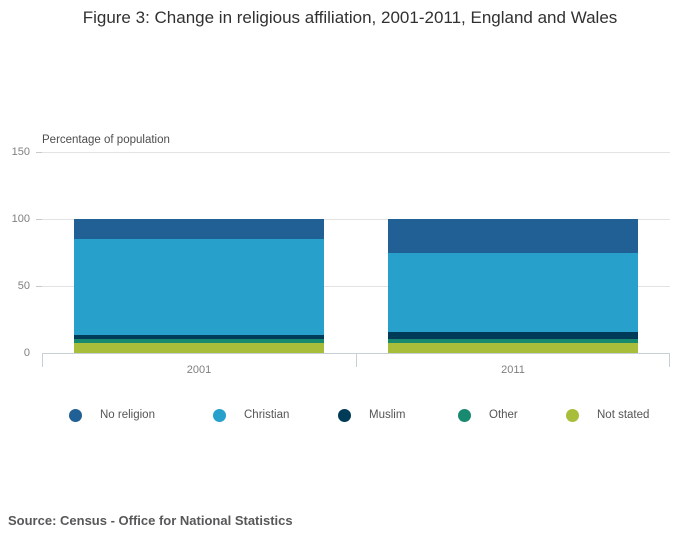 The height and width of the screenshot is (549, 700). What do you see at coordinates (513, 370) in the screenshot?
I see `x-category-label-2011: 2011` at bounding box center [513, 370].